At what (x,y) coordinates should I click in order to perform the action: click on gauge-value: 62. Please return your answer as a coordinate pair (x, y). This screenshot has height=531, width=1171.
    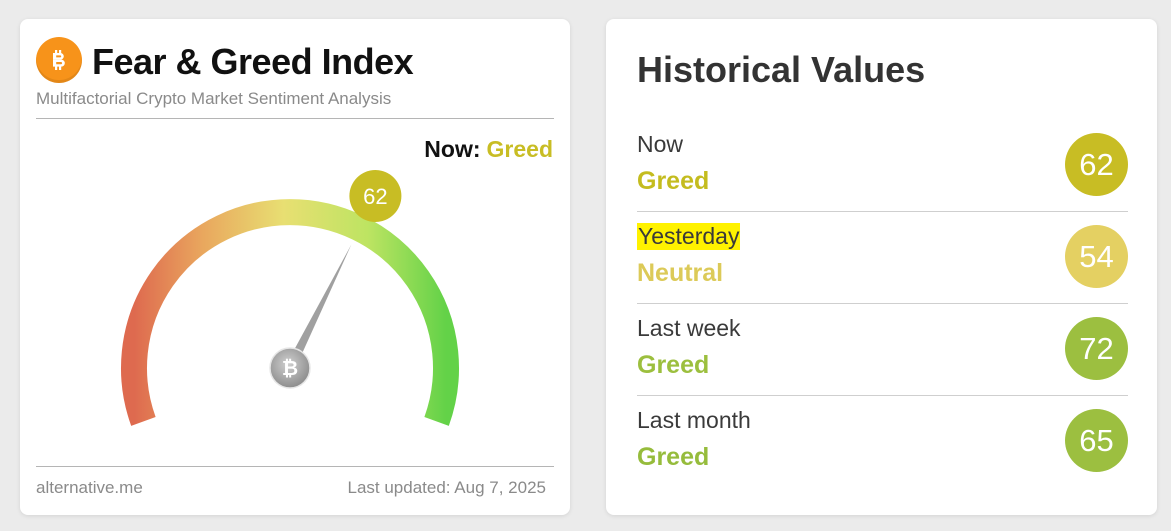
    Looking at the image, I should click on (375, 196).